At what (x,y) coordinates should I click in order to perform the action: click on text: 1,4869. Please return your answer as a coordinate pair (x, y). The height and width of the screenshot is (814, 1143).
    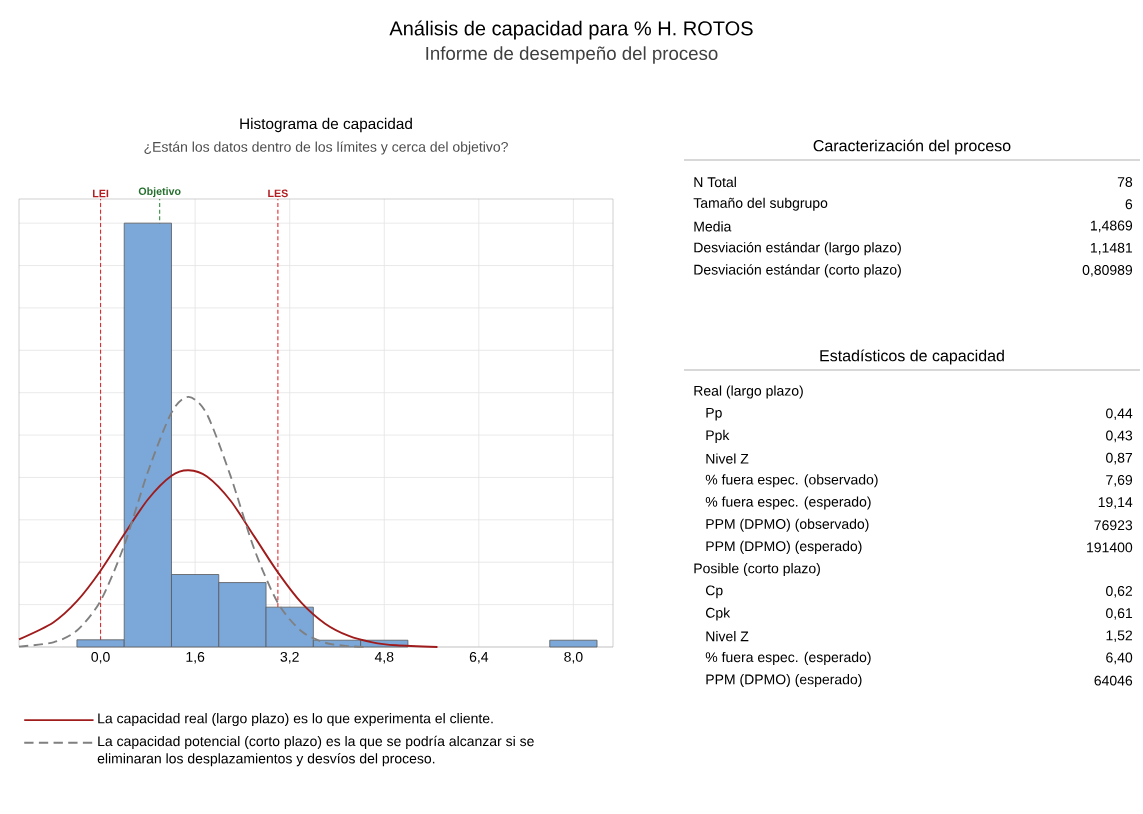
    Looking at the image, I should click on (1111, 226).